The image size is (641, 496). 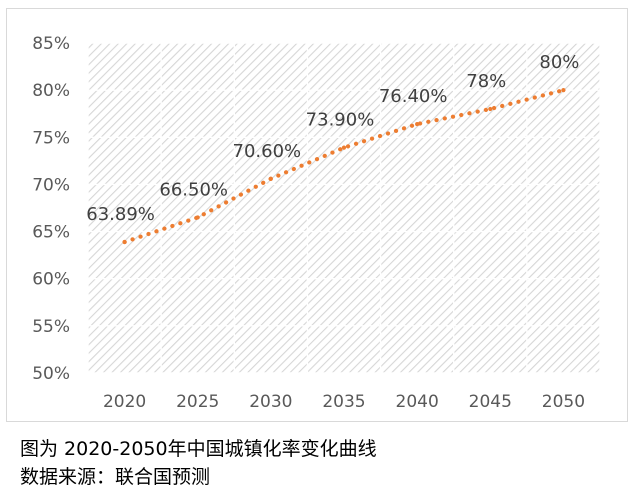 I want to click on x-tick-label: 2030, so click(x=270, y=402).